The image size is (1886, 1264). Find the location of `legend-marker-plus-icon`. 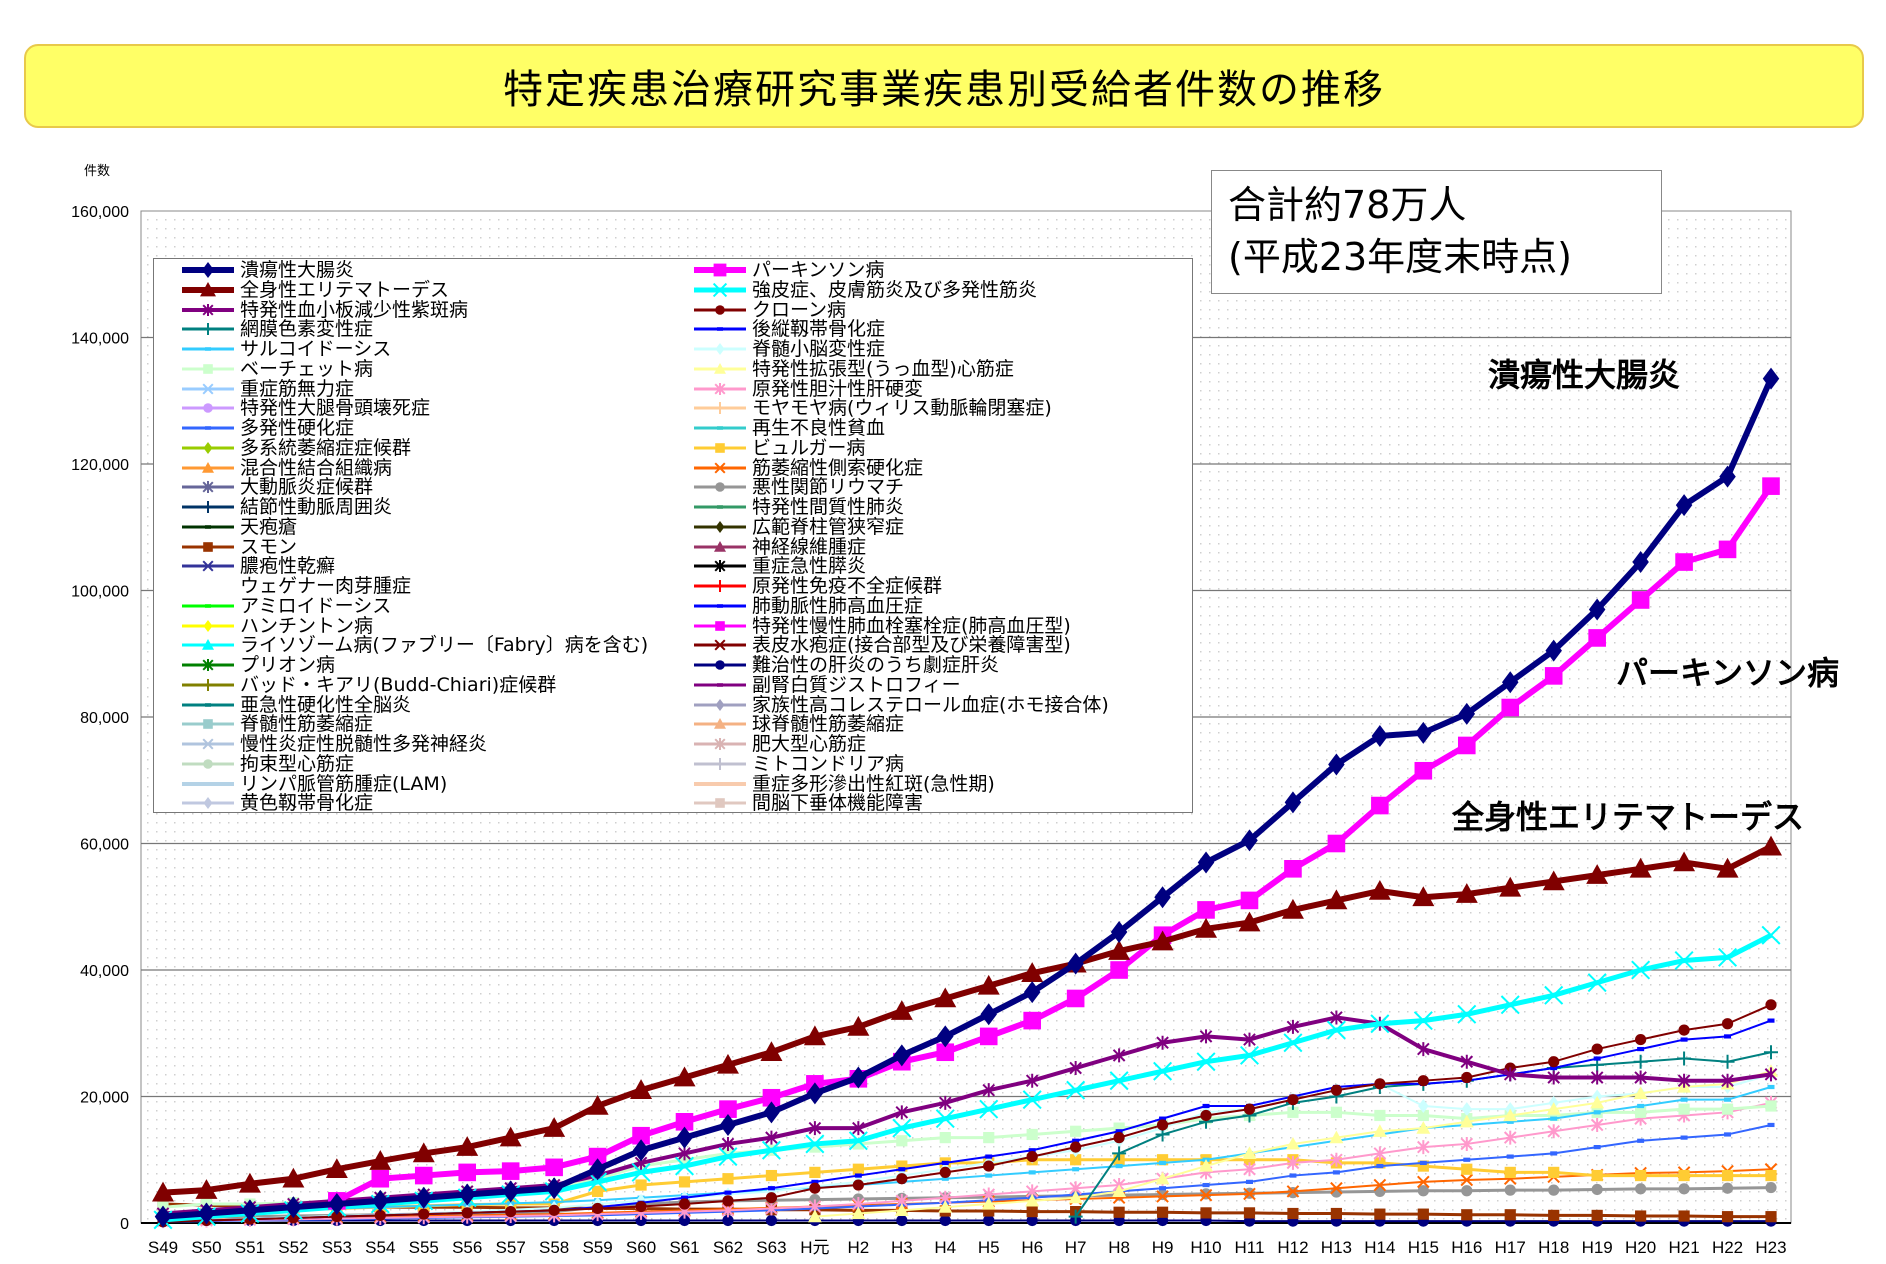

legend-marker-plus-icon is located at coordinates (720, 763).